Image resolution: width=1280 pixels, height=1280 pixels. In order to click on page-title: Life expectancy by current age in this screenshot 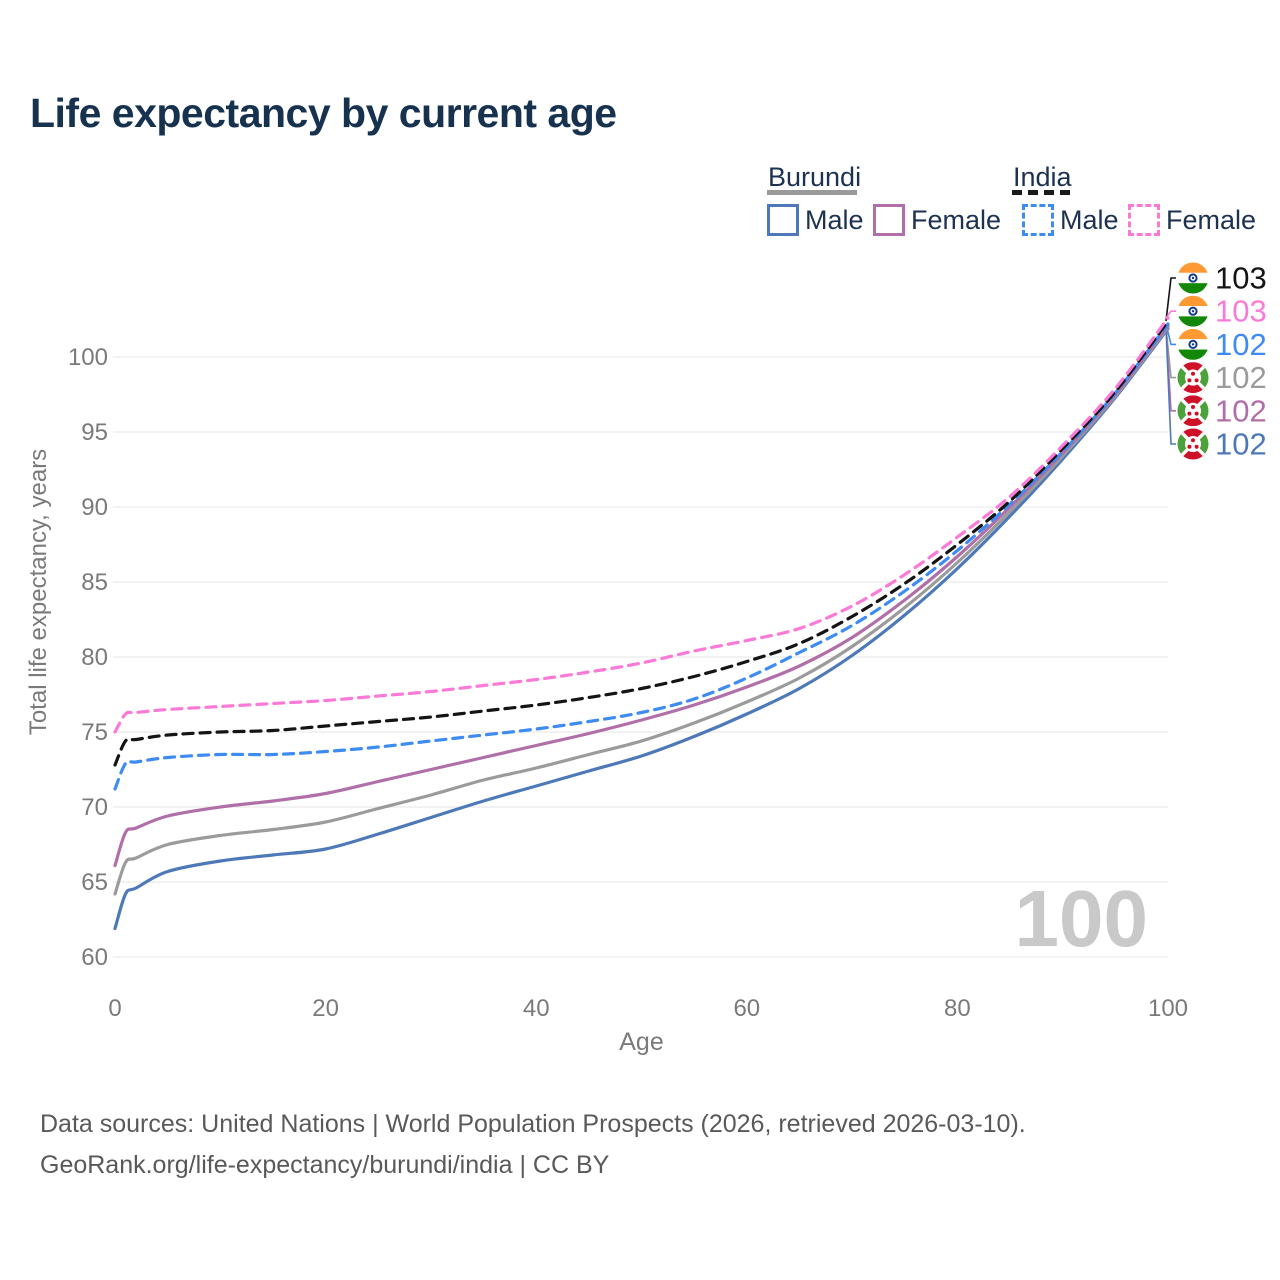, I will do `click(323, 113)`.